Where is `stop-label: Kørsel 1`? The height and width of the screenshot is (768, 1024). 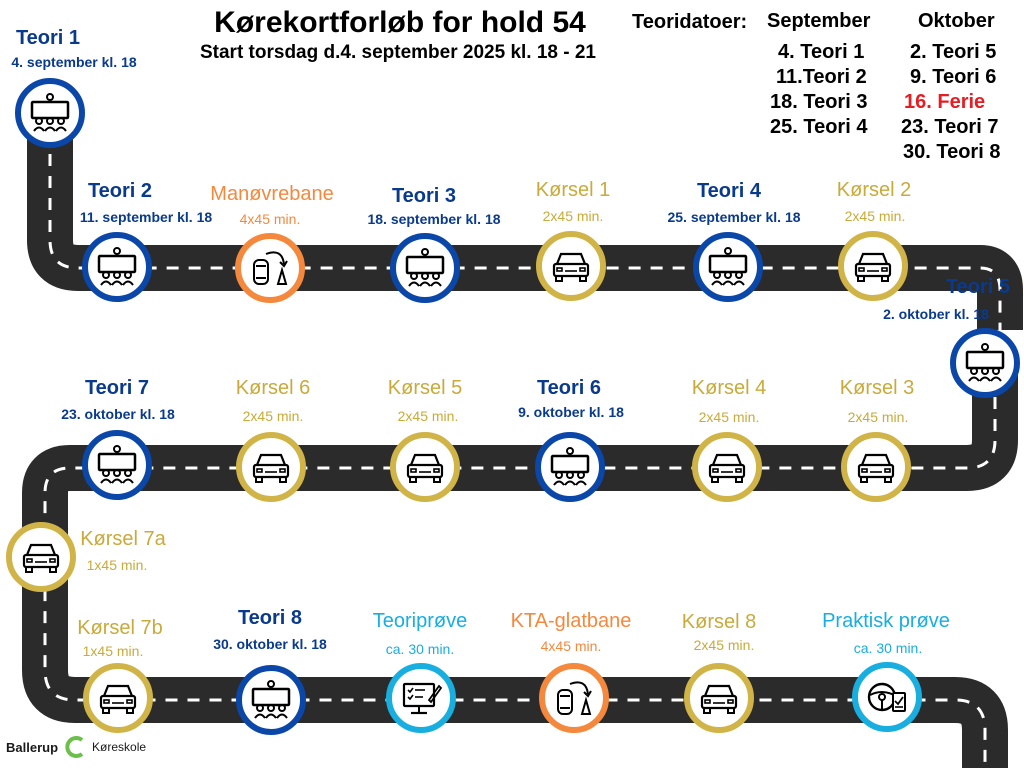 stop-label: Kørsel 1 is located at coordinates (573, 190).